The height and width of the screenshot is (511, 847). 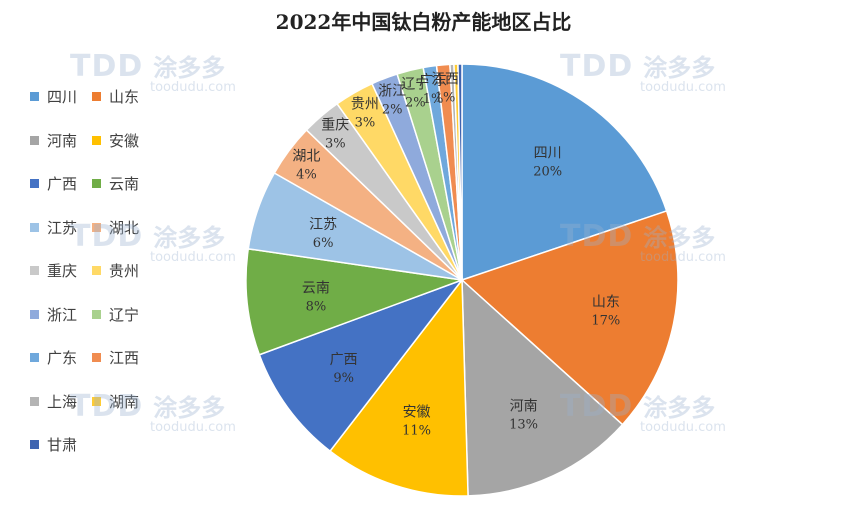 I want to click on legend-item: 云南, so click(x=123, y=183).